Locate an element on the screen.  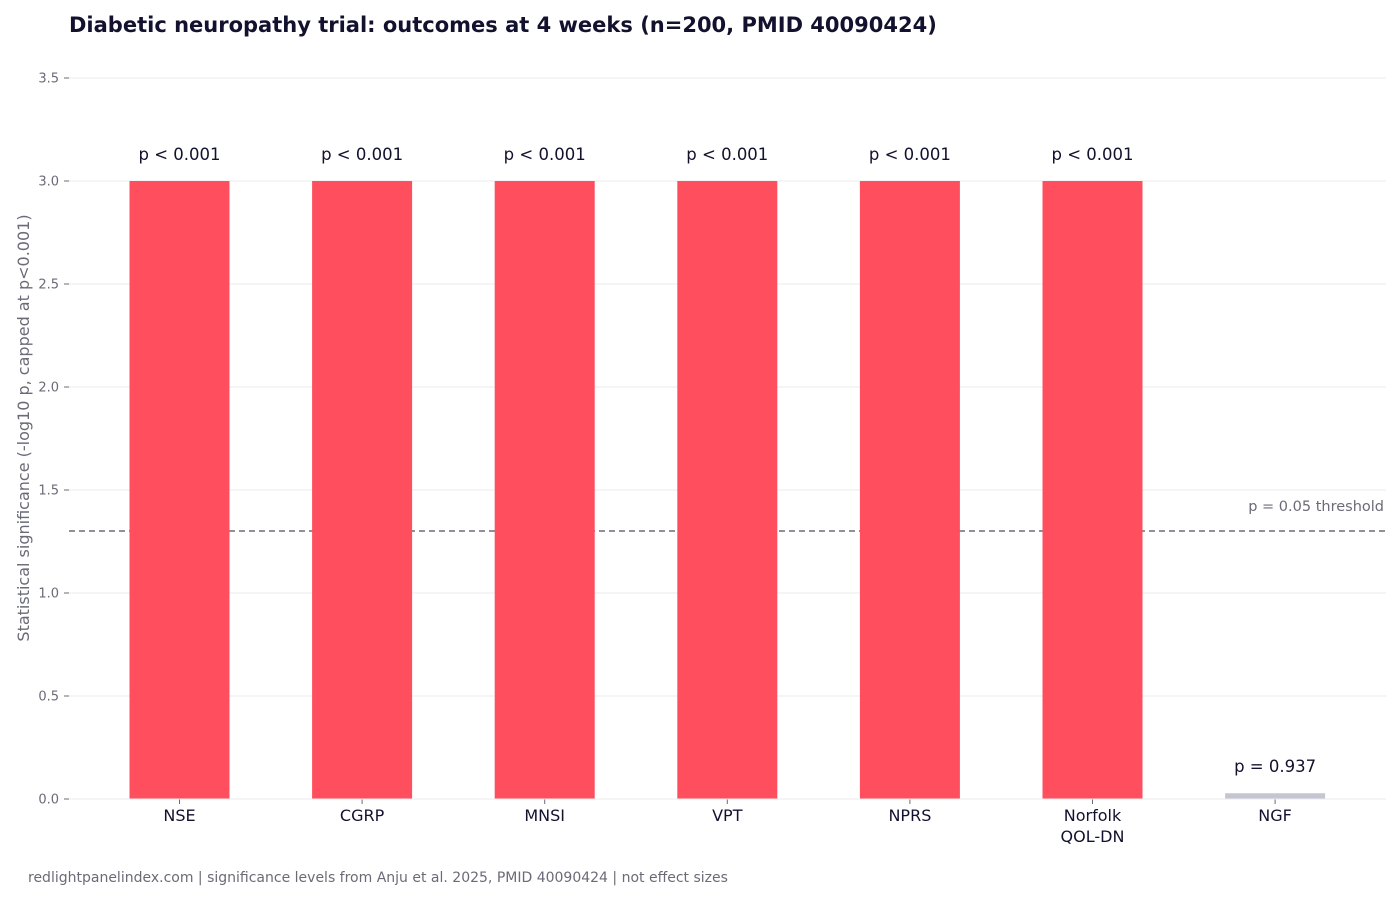
y-tick-label: 2.5 is located at coordinates (48, 285).